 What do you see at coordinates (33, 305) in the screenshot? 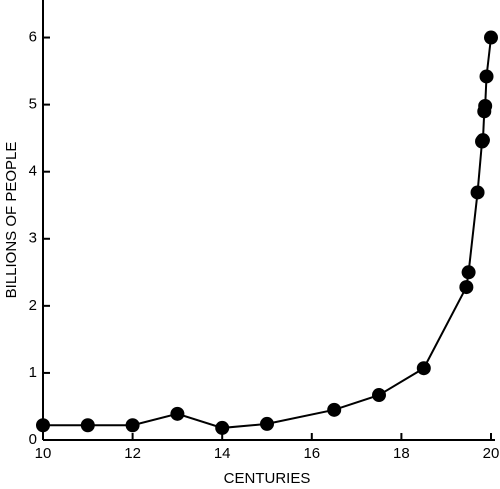
I see `y-tick-label: 2` at bounding box center [33, 305].